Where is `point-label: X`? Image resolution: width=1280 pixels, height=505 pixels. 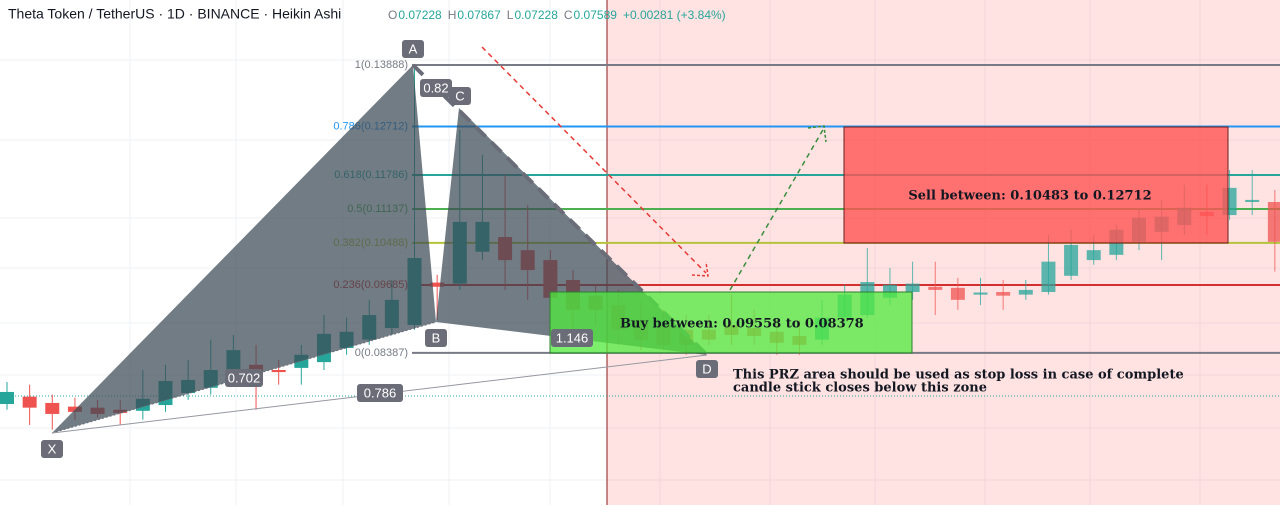 point-label: X is located at coordinates (52, 448).